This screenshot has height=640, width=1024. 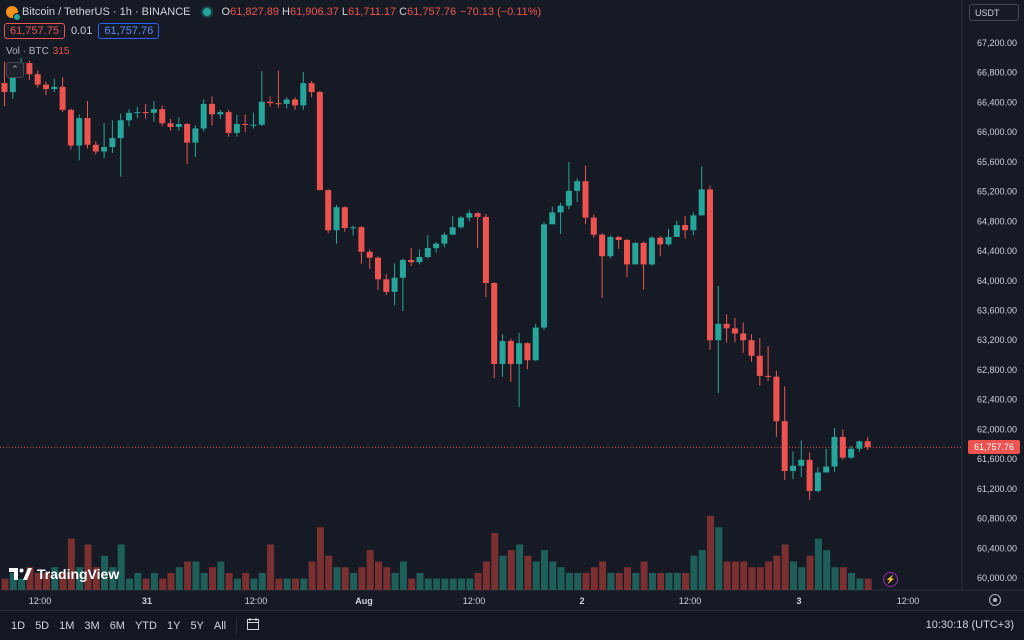 I want to click on tradingview-logo: TradingView, so click(x=64, y=574).